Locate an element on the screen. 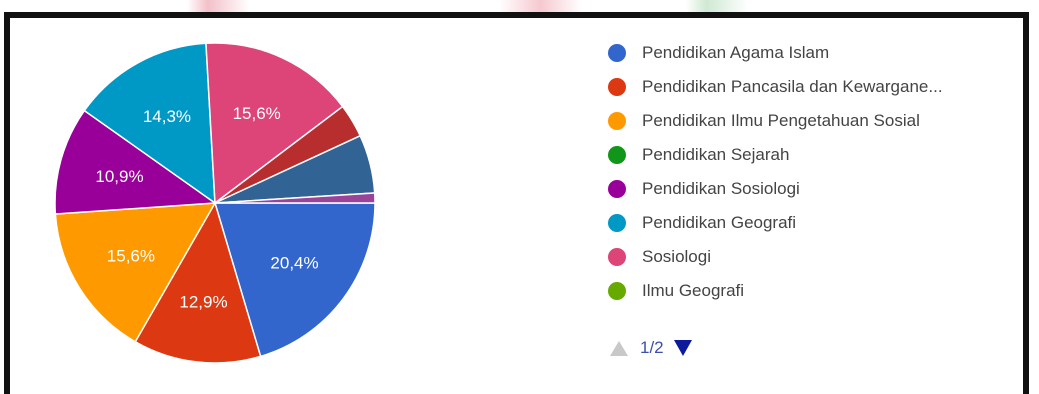 Image resolution: width=1039 pixels, height=394 pixels. legend-label: Pendidikan Ilmu Pengetahuan Sosial is located at coordinates (781, 120).